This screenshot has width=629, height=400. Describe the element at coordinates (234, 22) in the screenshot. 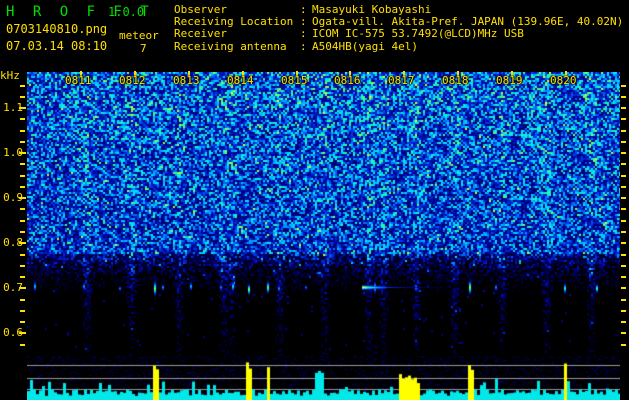

I see `station-info-key: Receiving Location` at that location.